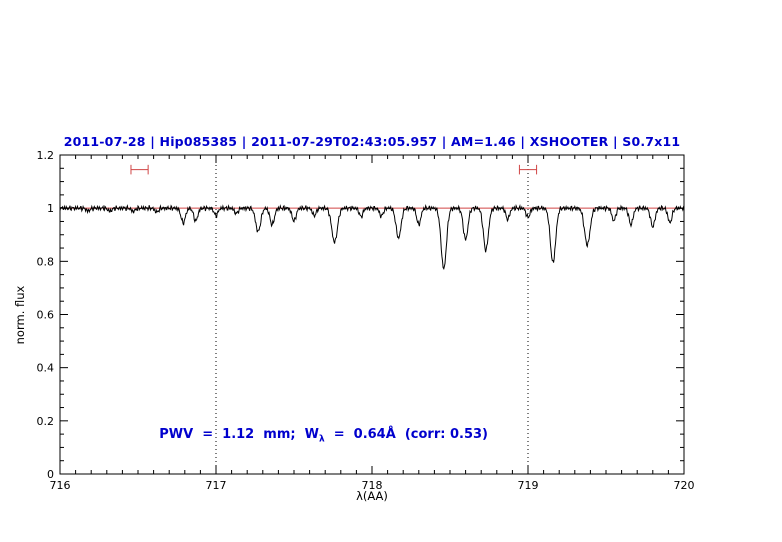 The image size is (782, 542). Describe the element at coordinates (684, 485) in the screenshot. I see `svg-text: 720` at that location.